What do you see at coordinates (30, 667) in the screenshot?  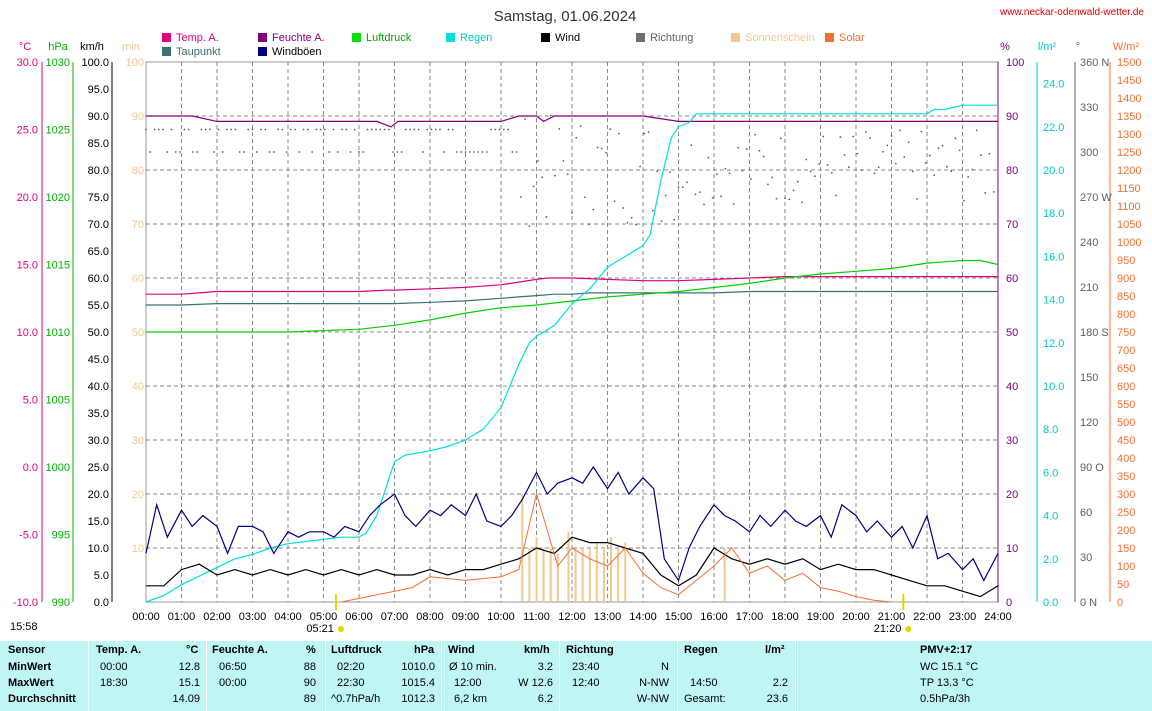 I see `row-label: MinWert` at bounding box center [30, 667].